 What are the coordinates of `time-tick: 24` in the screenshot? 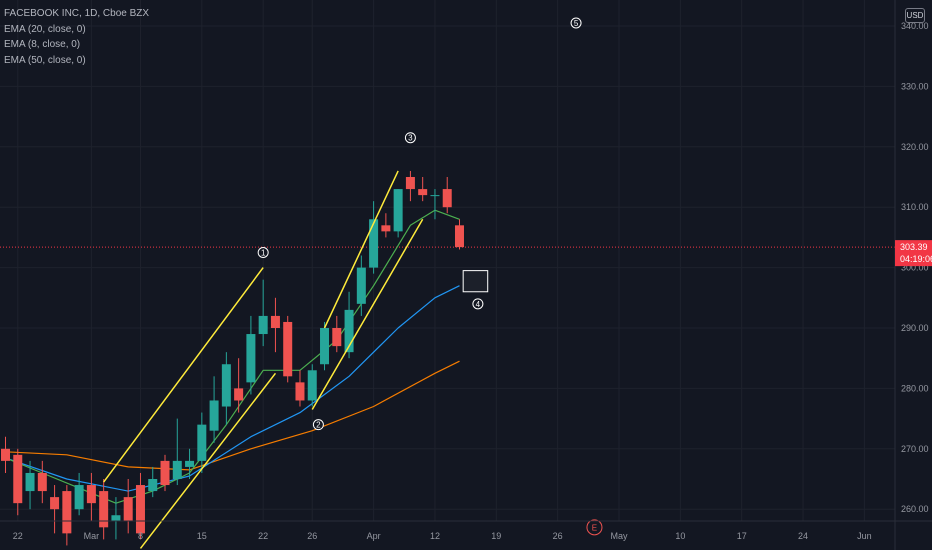 It's located at (803, 536).